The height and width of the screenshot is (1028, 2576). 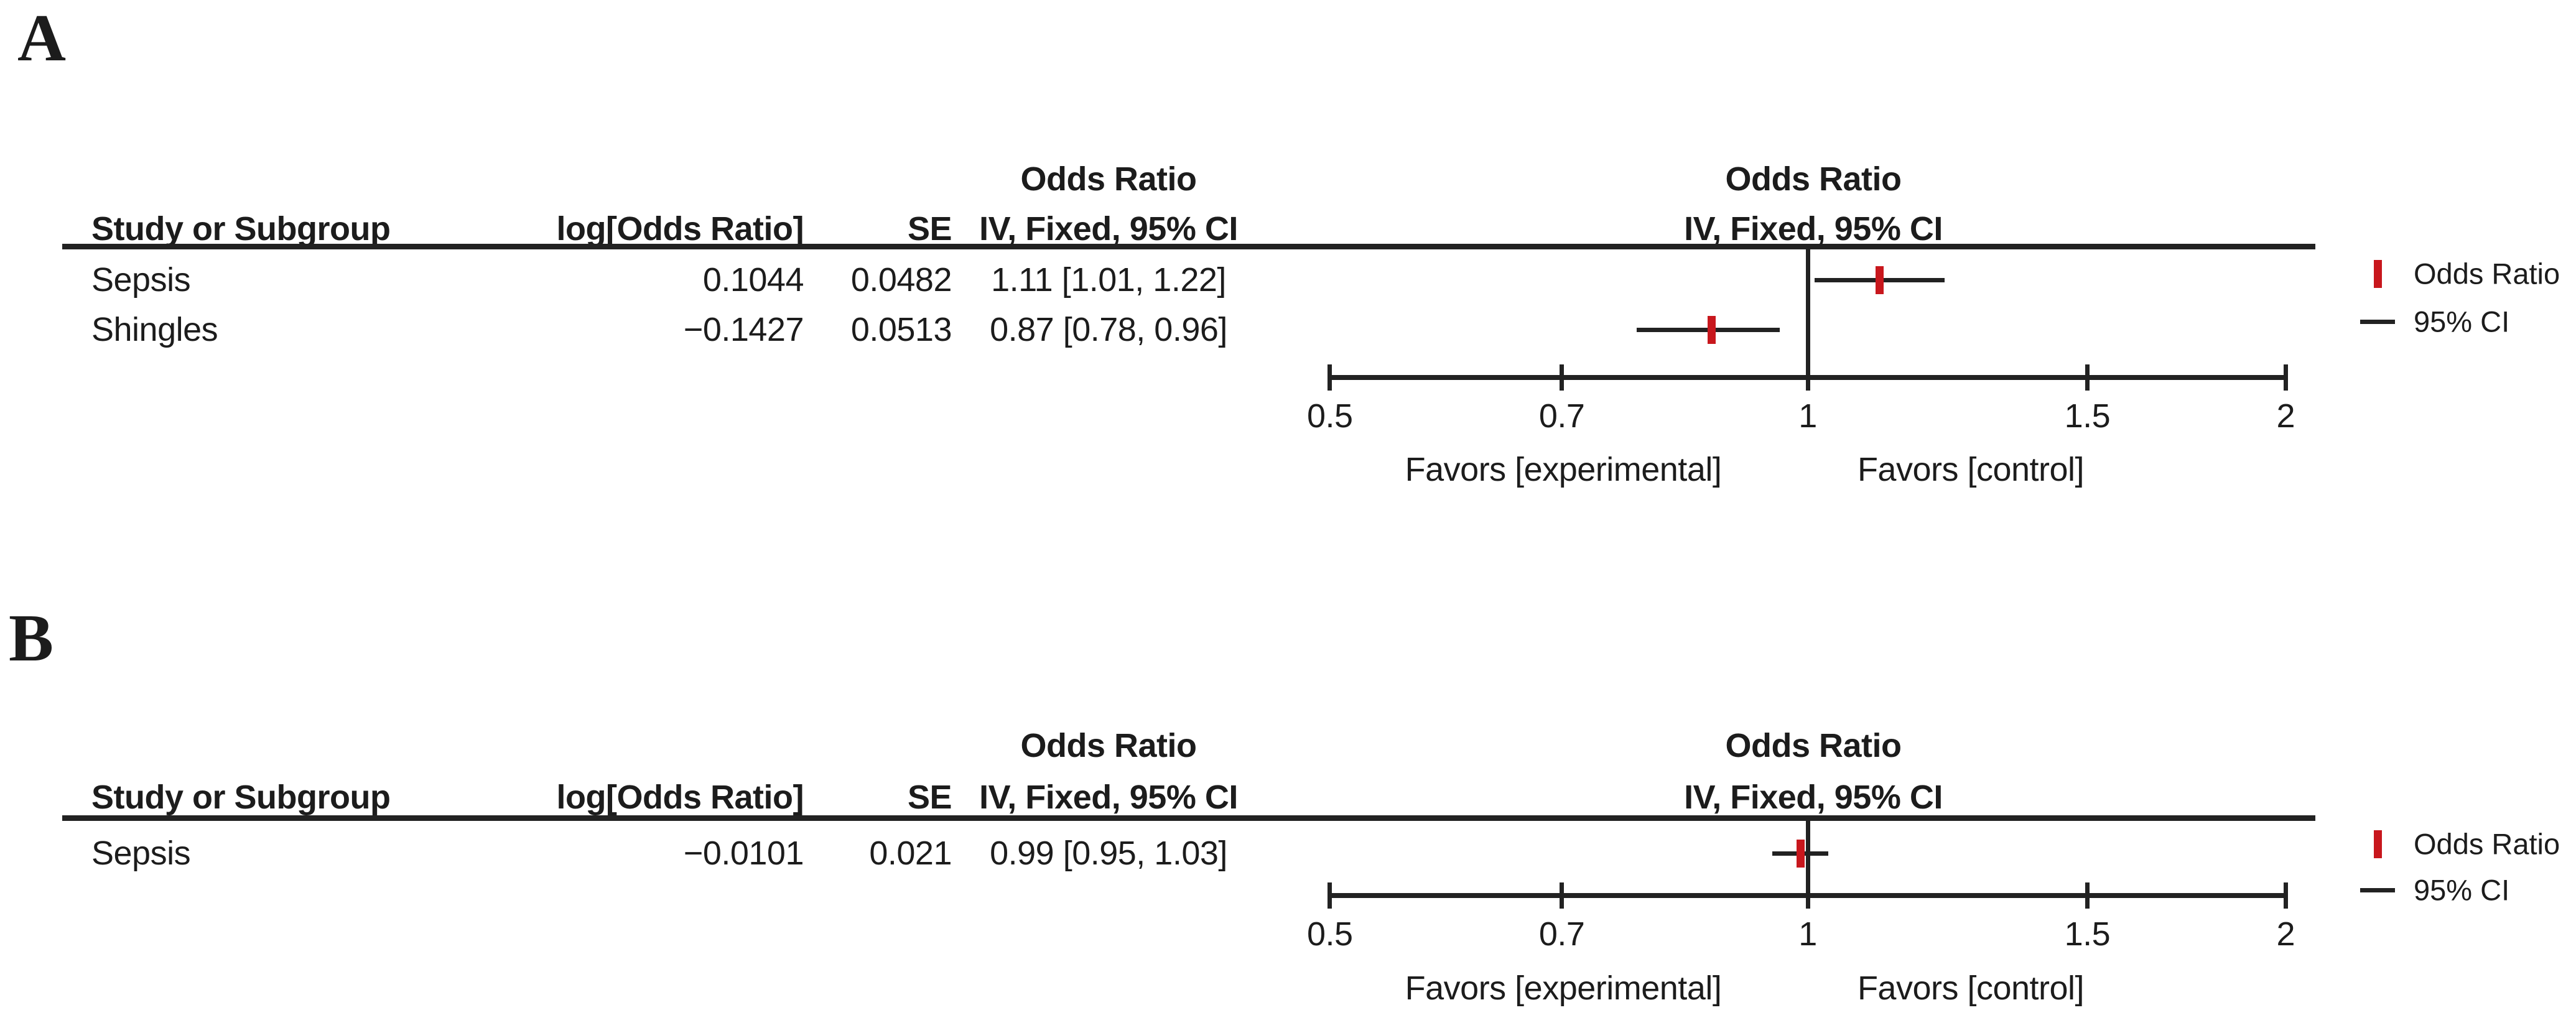 What do you see at coordinates (31, 638) in the screenshot?
I see `panel-label: B` at bounding box center [31, 638].